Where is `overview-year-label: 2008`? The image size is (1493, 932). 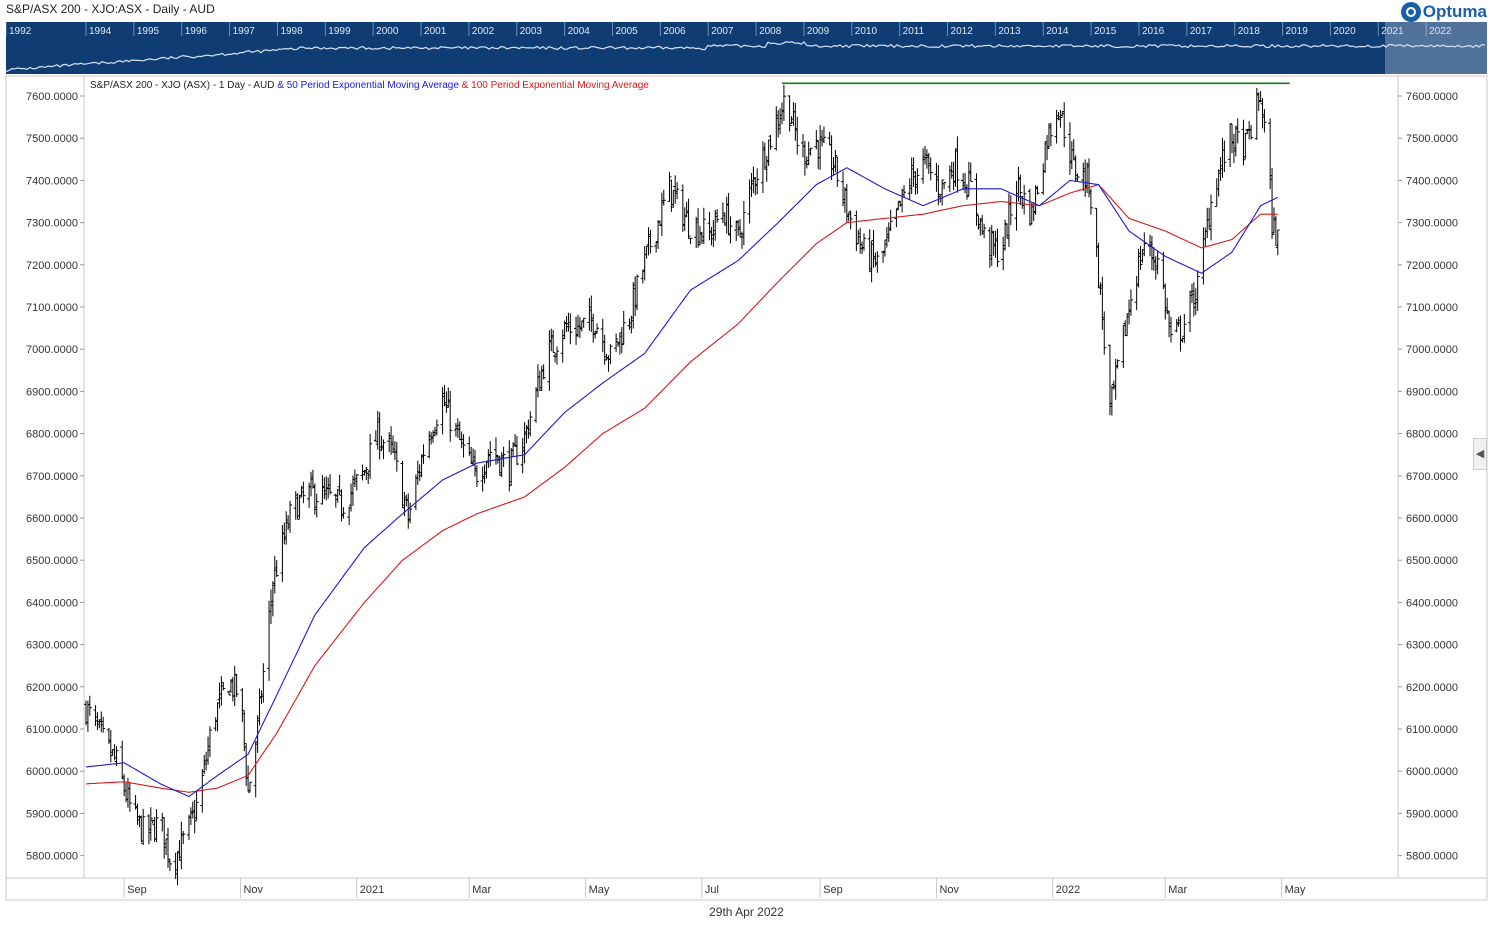 overview-year-label: 2008 is located at coordinates (770, 31).